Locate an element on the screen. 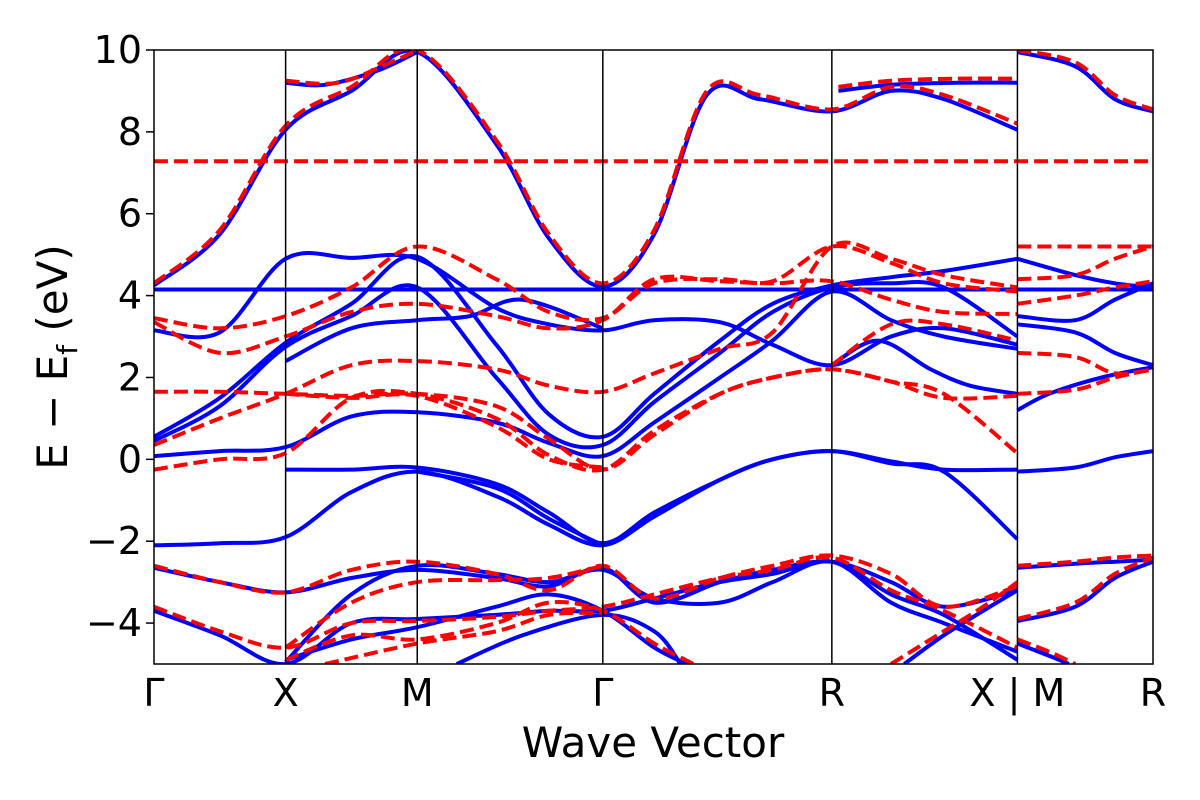  x-axis-ticks: Γ X M Γ R X | M R is located at coordinates (654, 693).